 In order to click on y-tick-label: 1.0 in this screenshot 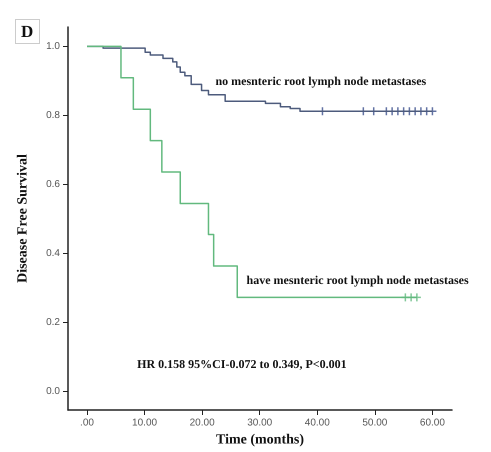, I will do `click(53, 46)`.